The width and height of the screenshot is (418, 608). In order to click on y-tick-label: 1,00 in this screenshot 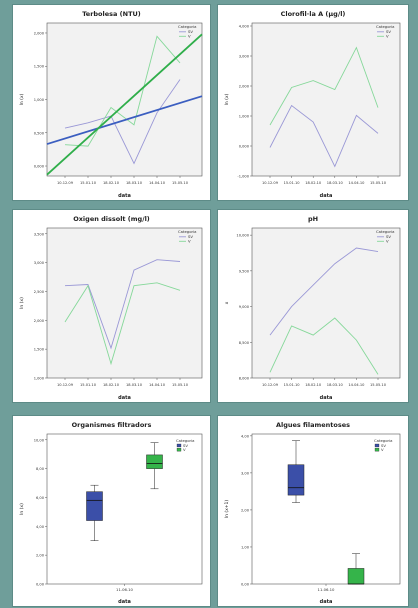, I will do `click(245, 547)`.